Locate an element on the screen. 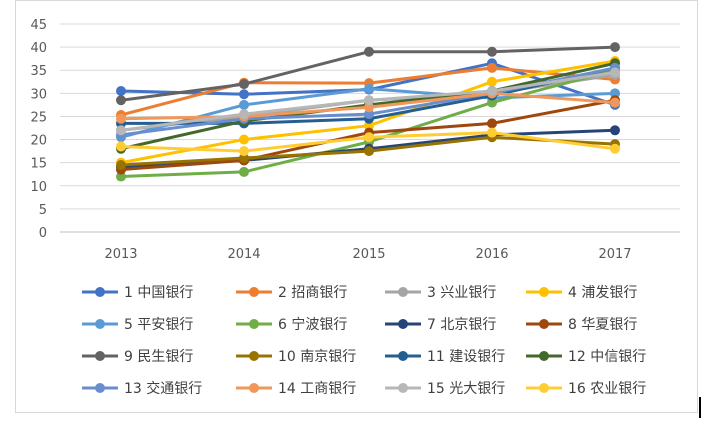  legend-item: 15 光大银行 is located at coordinates (445, 389).